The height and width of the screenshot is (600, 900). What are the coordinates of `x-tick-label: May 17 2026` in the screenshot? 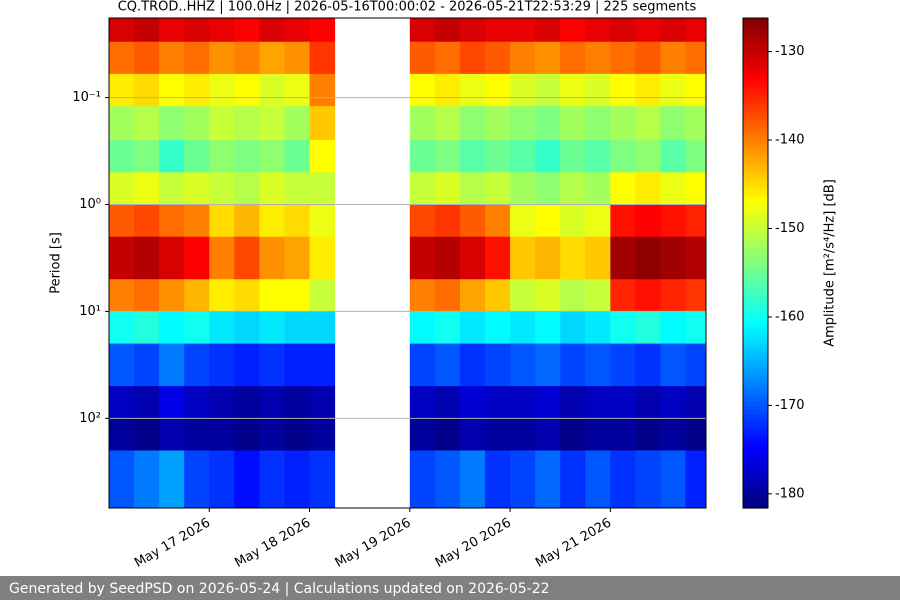 It's located at (172, 543).